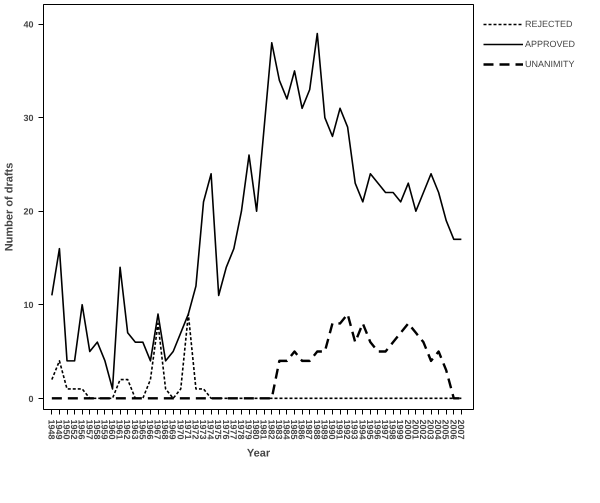 This screenshot has width=600, height=503. Describe the element at coordinates (339, 430) in the screenshot. I see `x-tick-label: 1991` at that location.